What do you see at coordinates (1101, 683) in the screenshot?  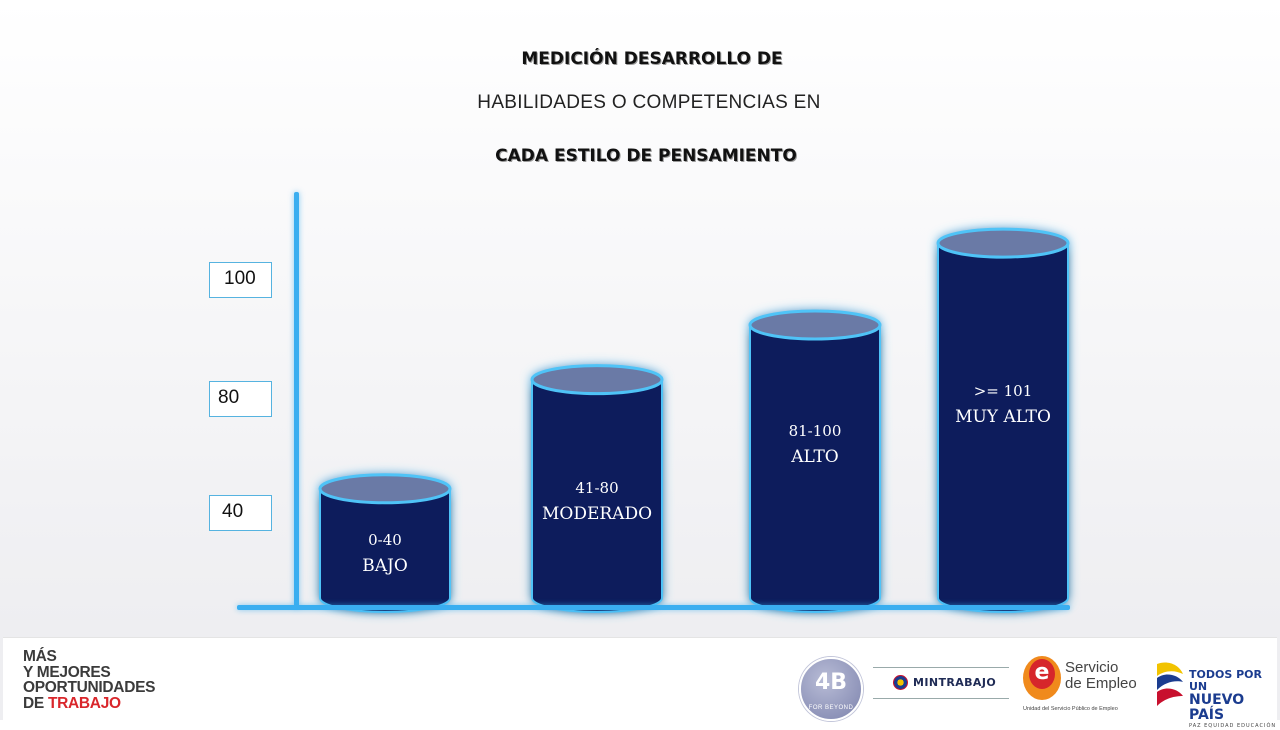 I see `empleo-line-2: de Empleo` at bounding box center [1101, 683].